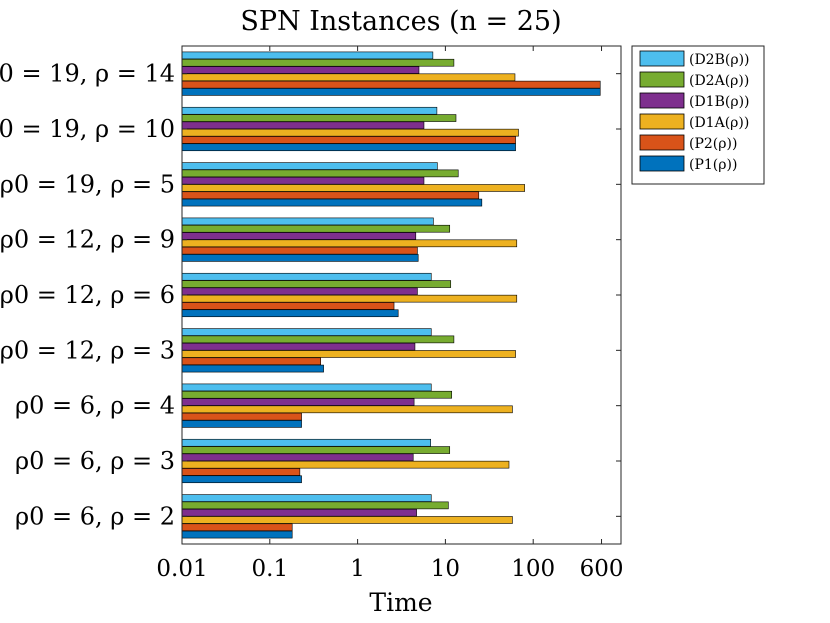 The width and height of the screenshot is (830, 623). Describe the element at coordinates (713, 165) in the screenshot. I see `legend-label-p1: (P1(ρ))` at that location.